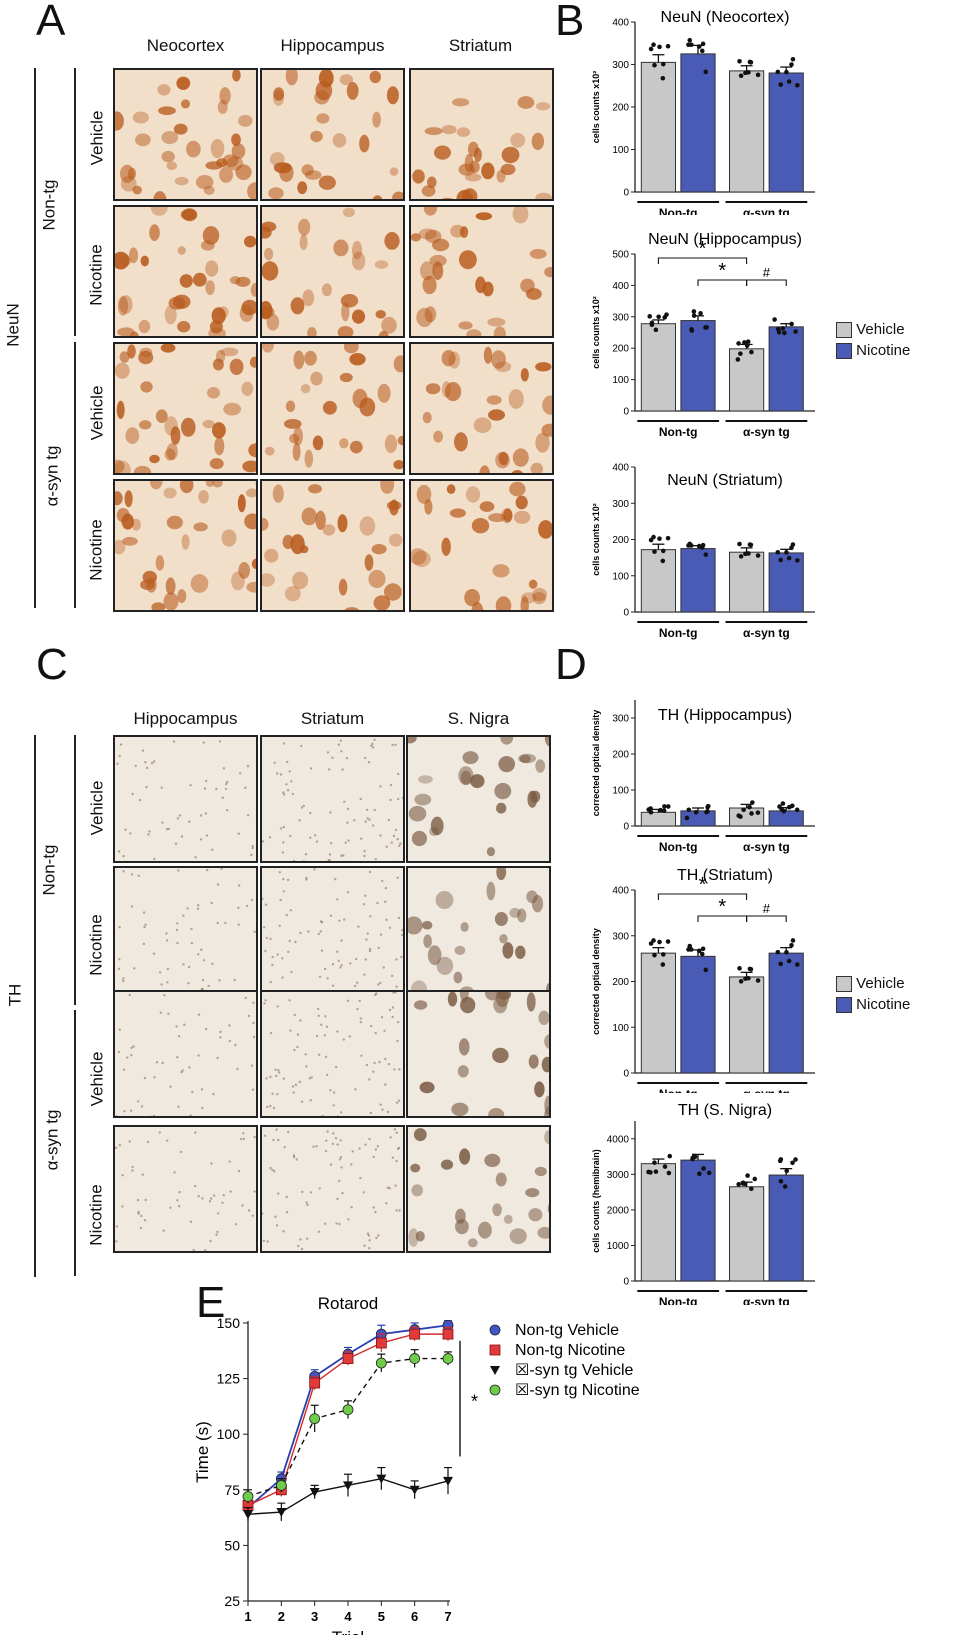 The image size is (963, 1637). I want to click on y-tick-label: 200, so click(620, 755).